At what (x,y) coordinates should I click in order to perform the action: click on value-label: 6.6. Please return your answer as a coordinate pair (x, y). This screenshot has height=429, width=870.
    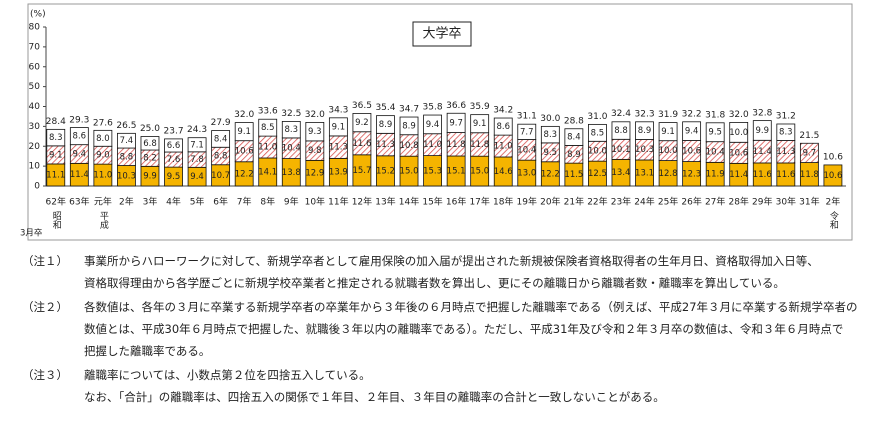
    Looking at the image, I should click on (174, 146).